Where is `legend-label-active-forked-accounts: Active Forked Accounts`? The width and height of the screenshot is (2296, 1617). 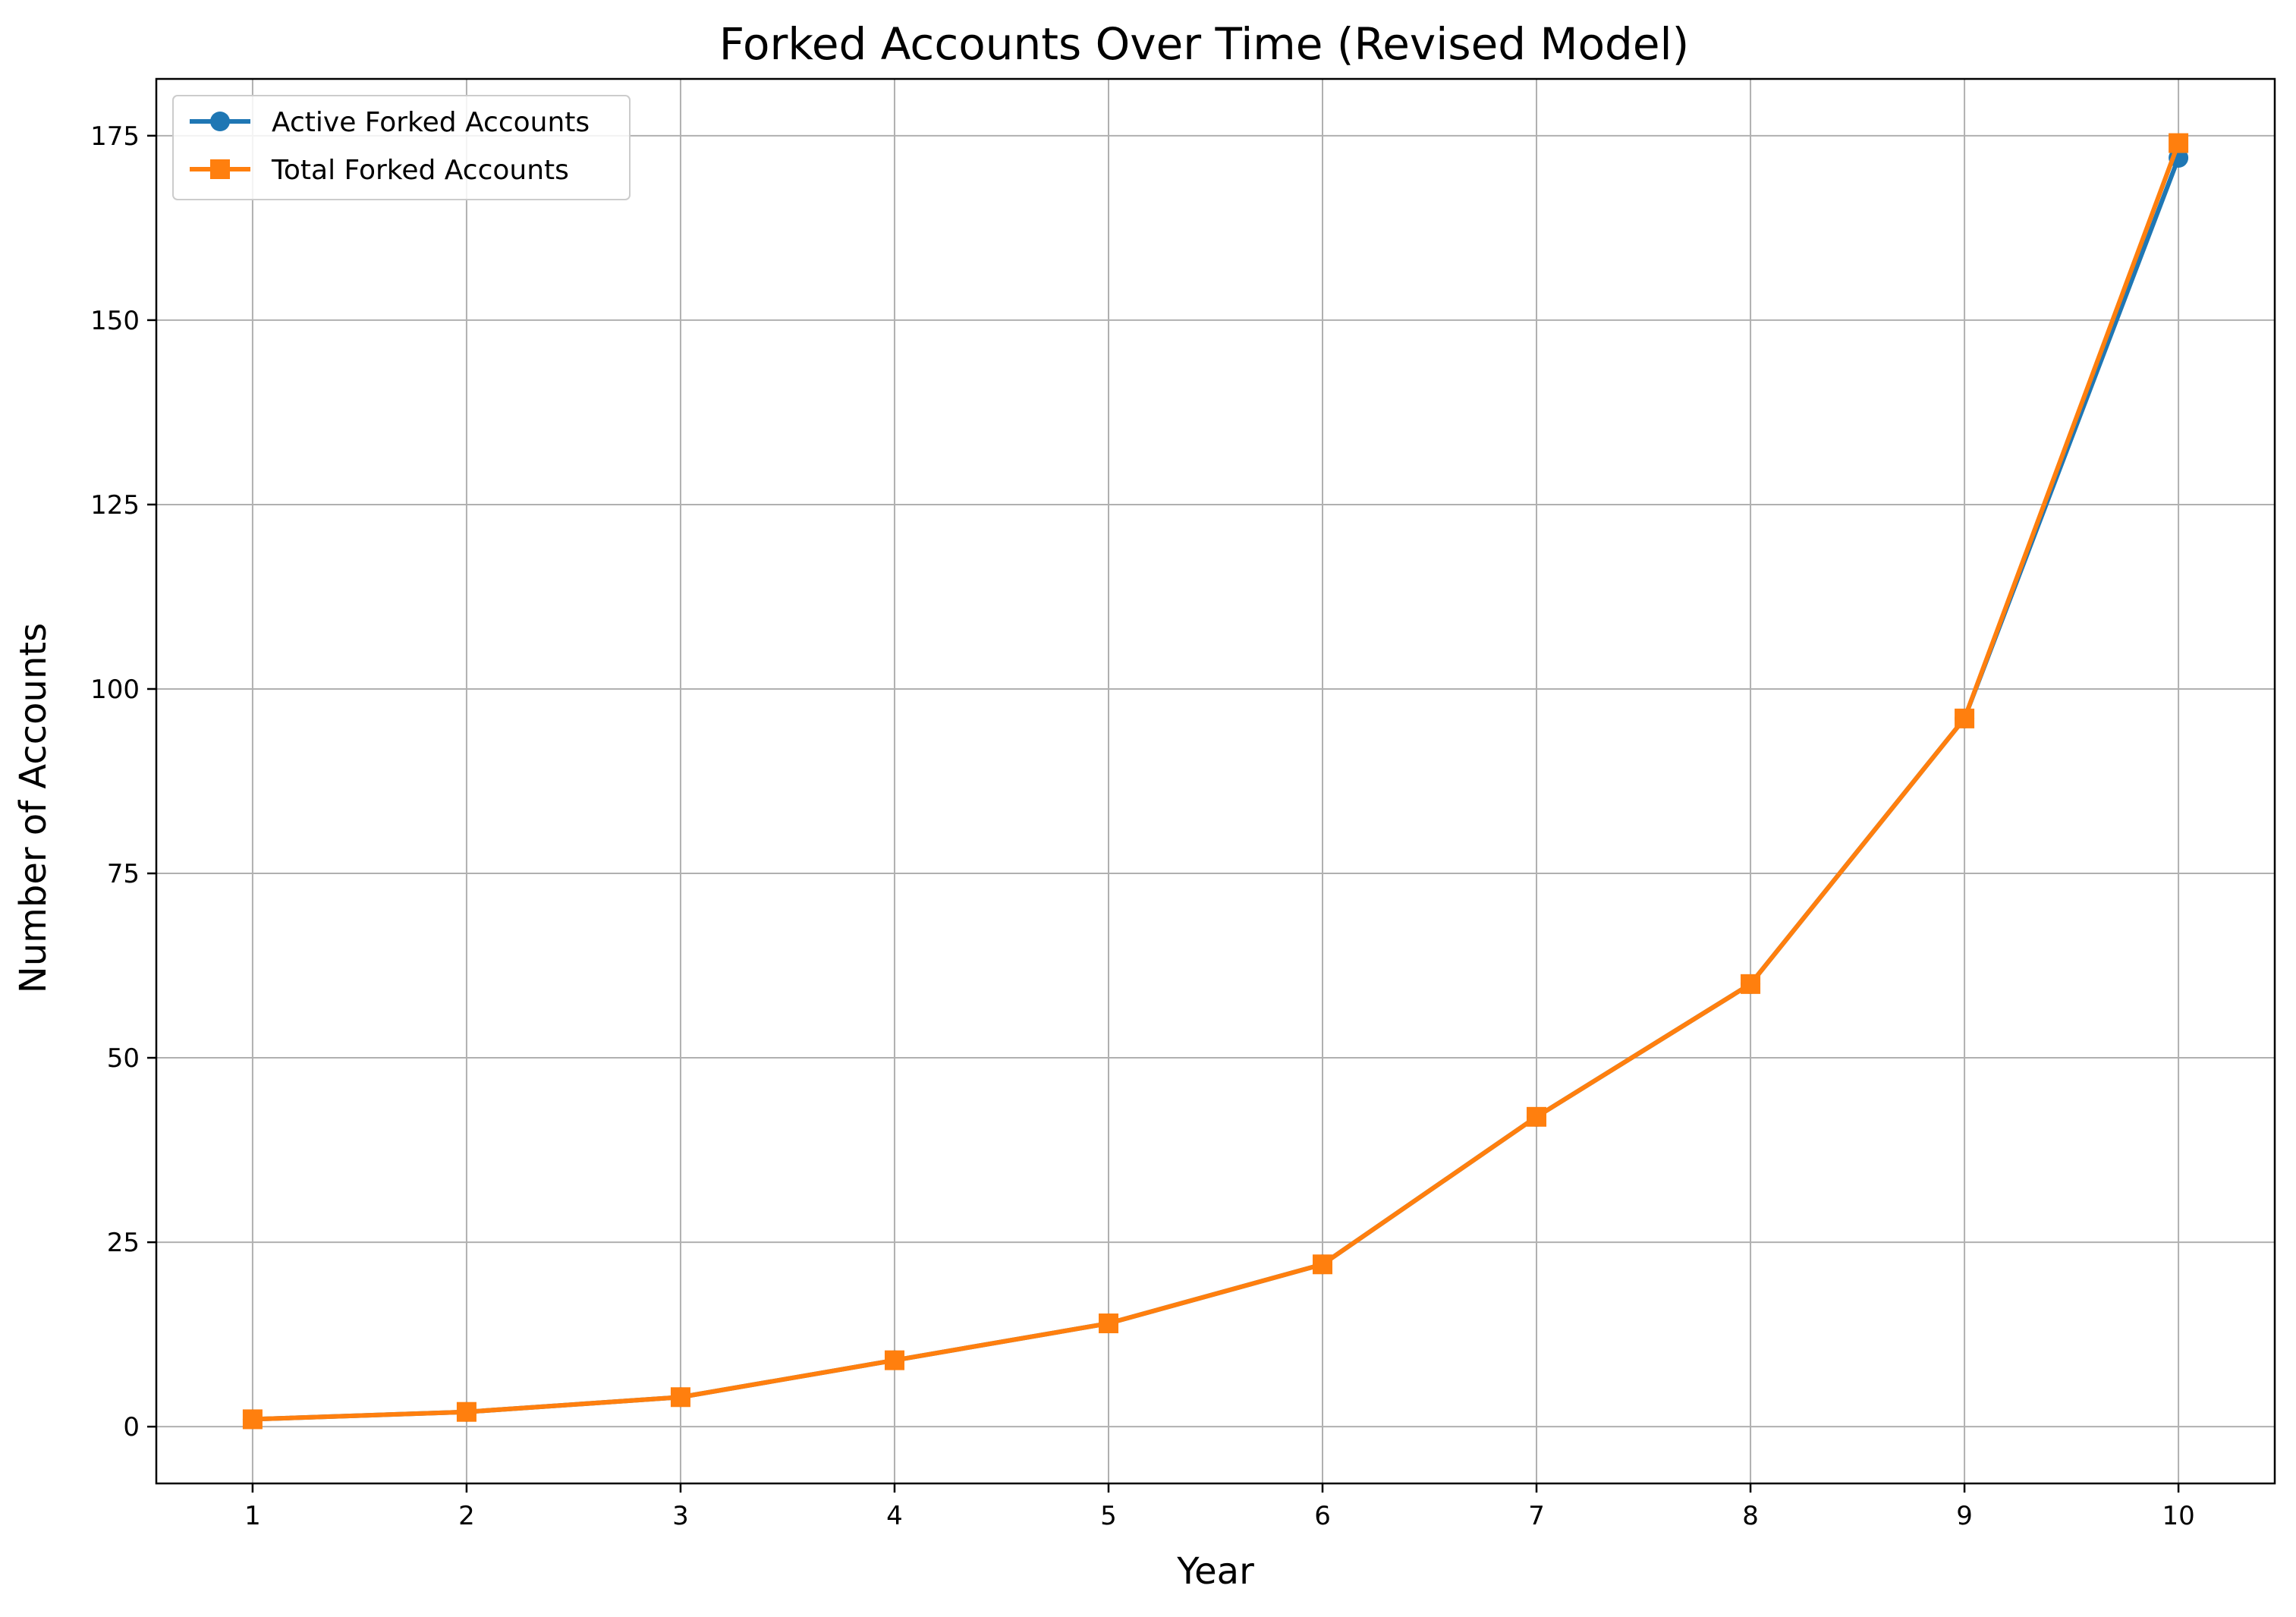 legend-label-active-forked-accounts: Active Forked Accounts is located at coordinates (431, 122).